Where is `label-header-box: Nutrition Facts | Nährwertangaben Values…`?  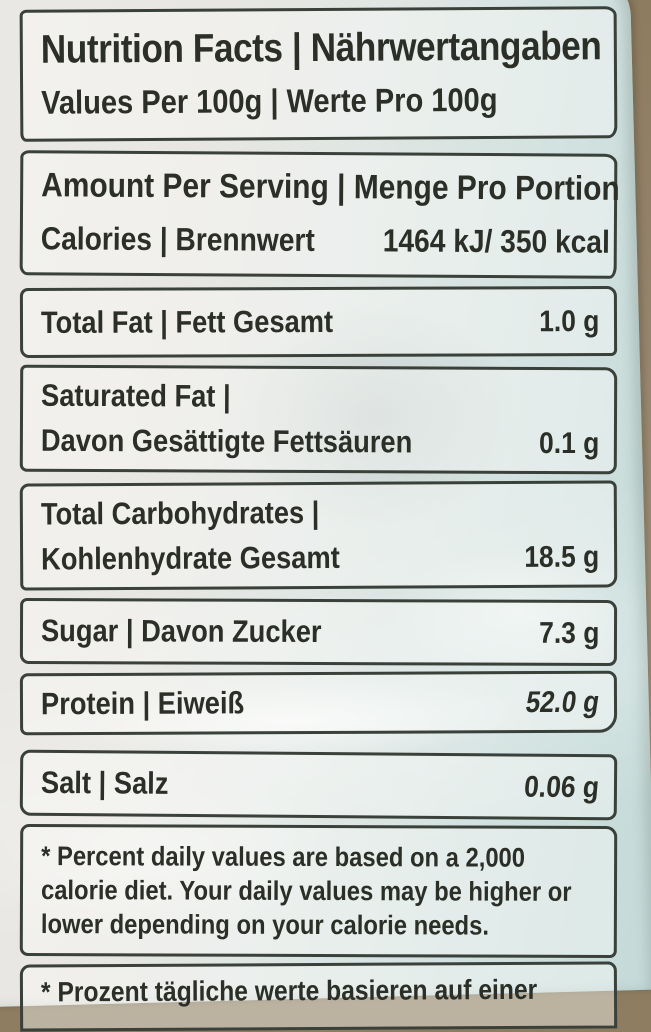
label-header-box: Nutrition Facts | Nährwertangaben Values… is located at coordinates (318, 74).